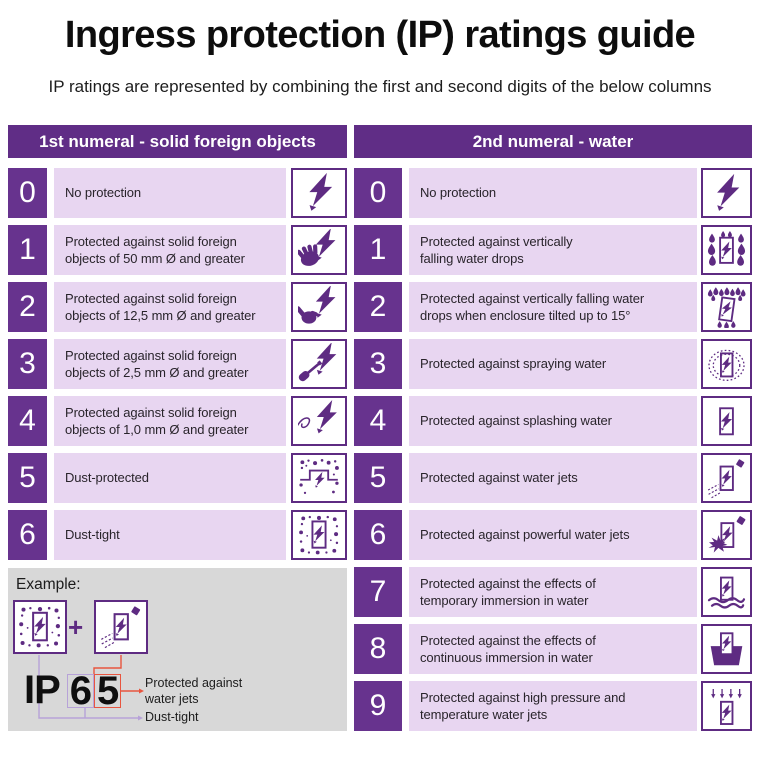 This screenshot has height=760, width=760. What do you see at coordinates (76, 627) in the screenshot?
I see `plus-sign: +` at bounding box center [76, 627].